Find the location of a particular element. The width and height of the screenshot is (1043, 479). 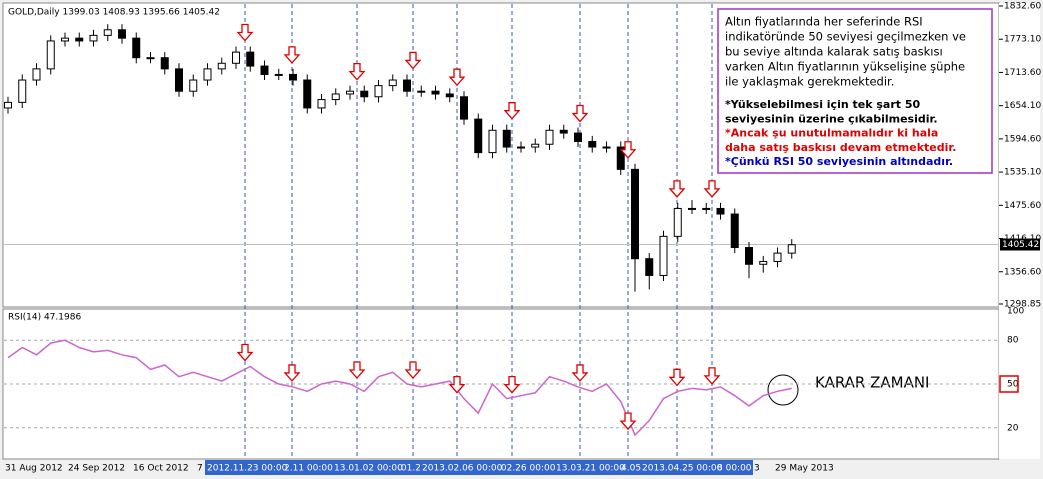

y-tick-label: 1773.10 is located at coordinates (1022, 40).